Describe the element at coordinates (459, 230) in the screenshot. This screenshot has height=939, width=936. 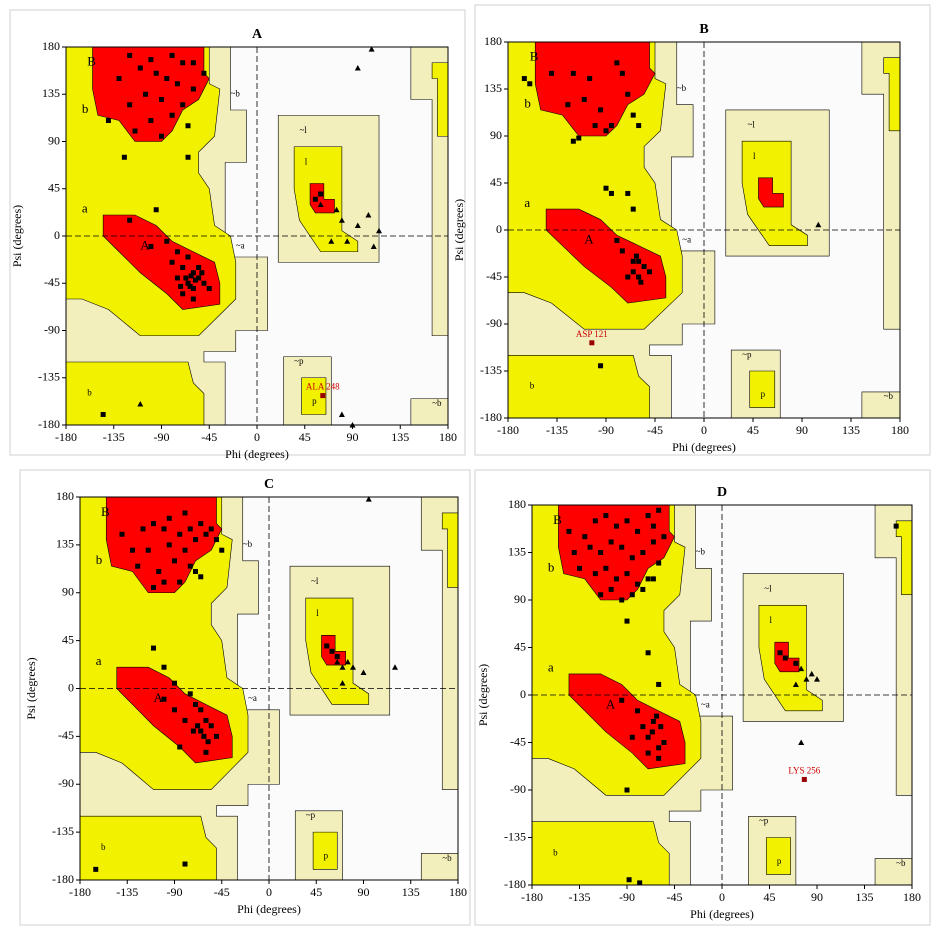
I see `y-axis-label: Psi (degrees)` at that location.